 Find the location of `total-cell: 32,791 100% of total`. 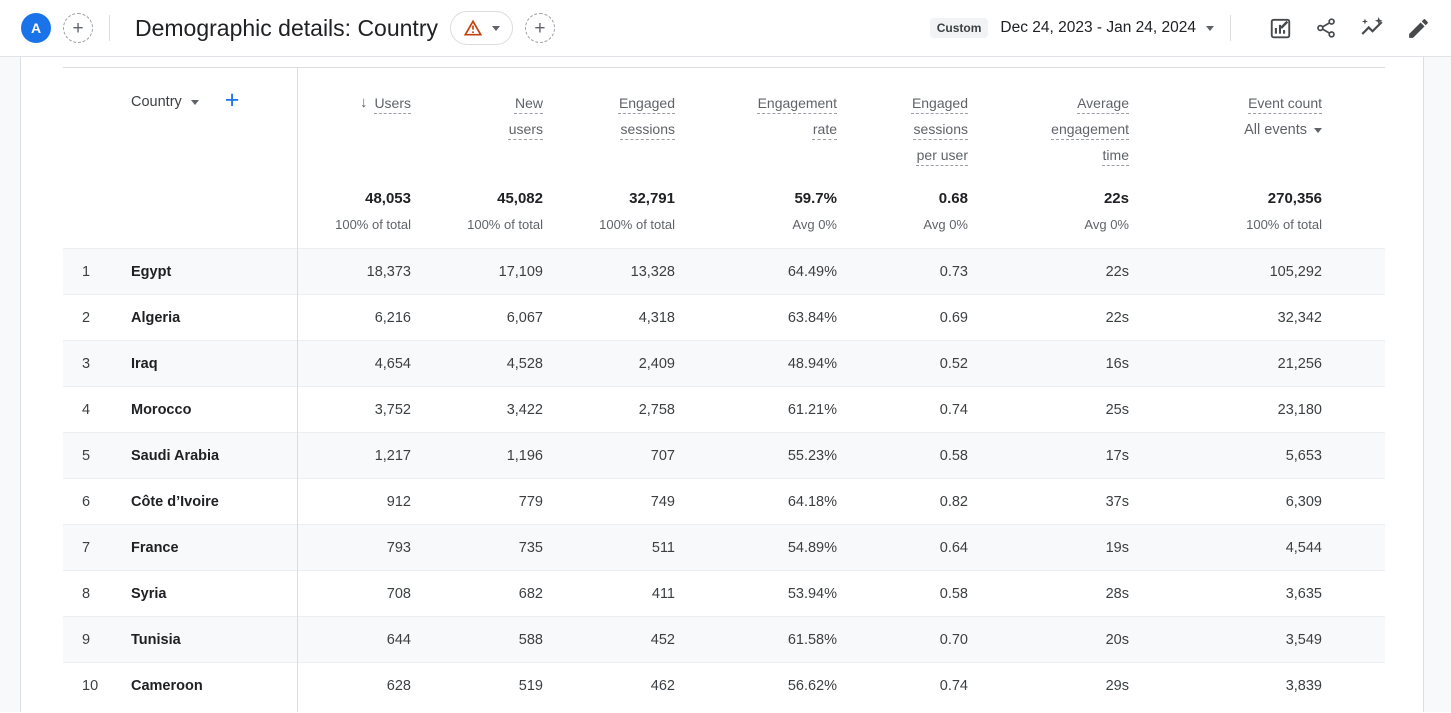

total-cell: 32,791 100% of total is located at coordinates (609, 212).